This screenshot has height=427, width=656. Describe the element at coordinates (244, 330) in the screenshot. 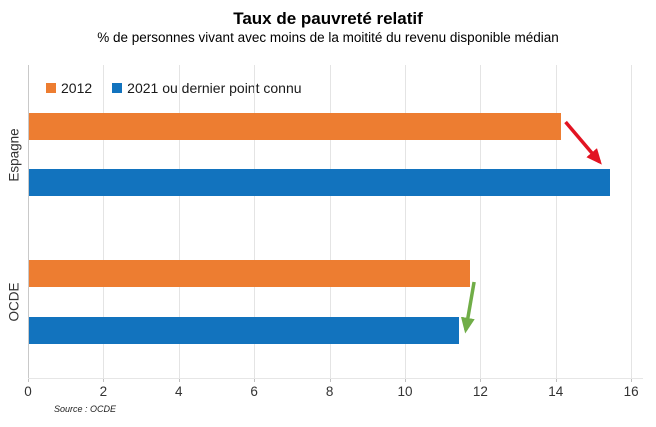

I see `bar-ocde-2021` at that location.